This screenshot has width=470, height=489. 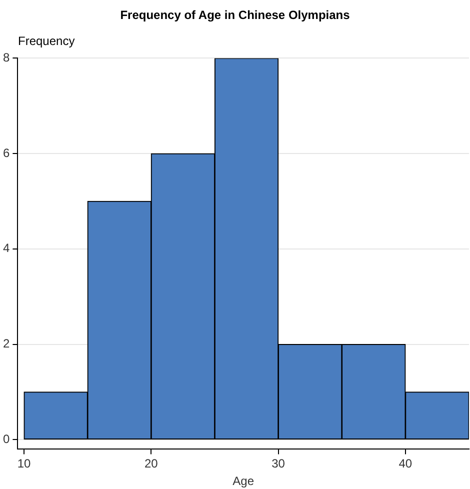 What do you see at coordinates (243, 481) in the screenshot?
I see `x-axis-title: Age` at bounding box center [243, 481].